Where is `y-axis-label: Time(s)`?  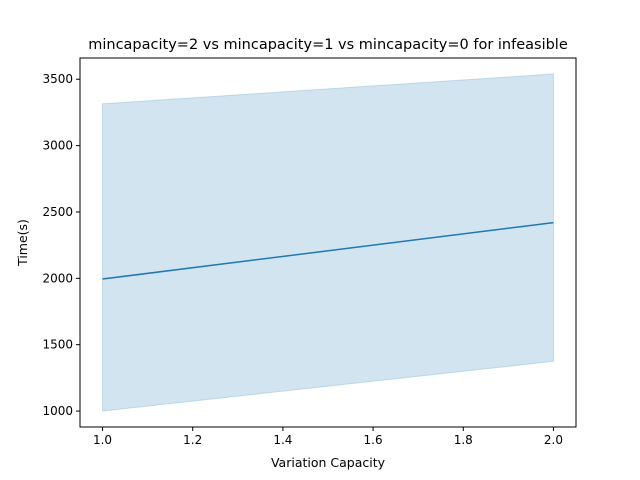
y-axis-label: Time(s) is located at coordinates (22, 243).